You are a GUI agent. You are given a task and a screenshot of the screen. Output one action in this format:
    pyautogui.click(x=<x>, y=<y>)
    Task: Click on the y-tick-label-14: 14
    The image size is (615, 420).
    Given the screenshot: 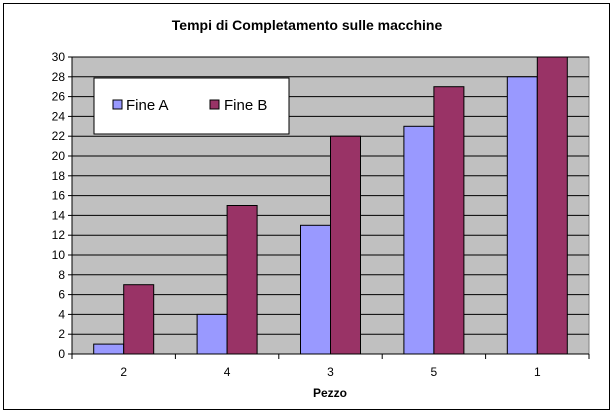 What is the action you would take?
    pyautogui.click(x=59, y=215)
    